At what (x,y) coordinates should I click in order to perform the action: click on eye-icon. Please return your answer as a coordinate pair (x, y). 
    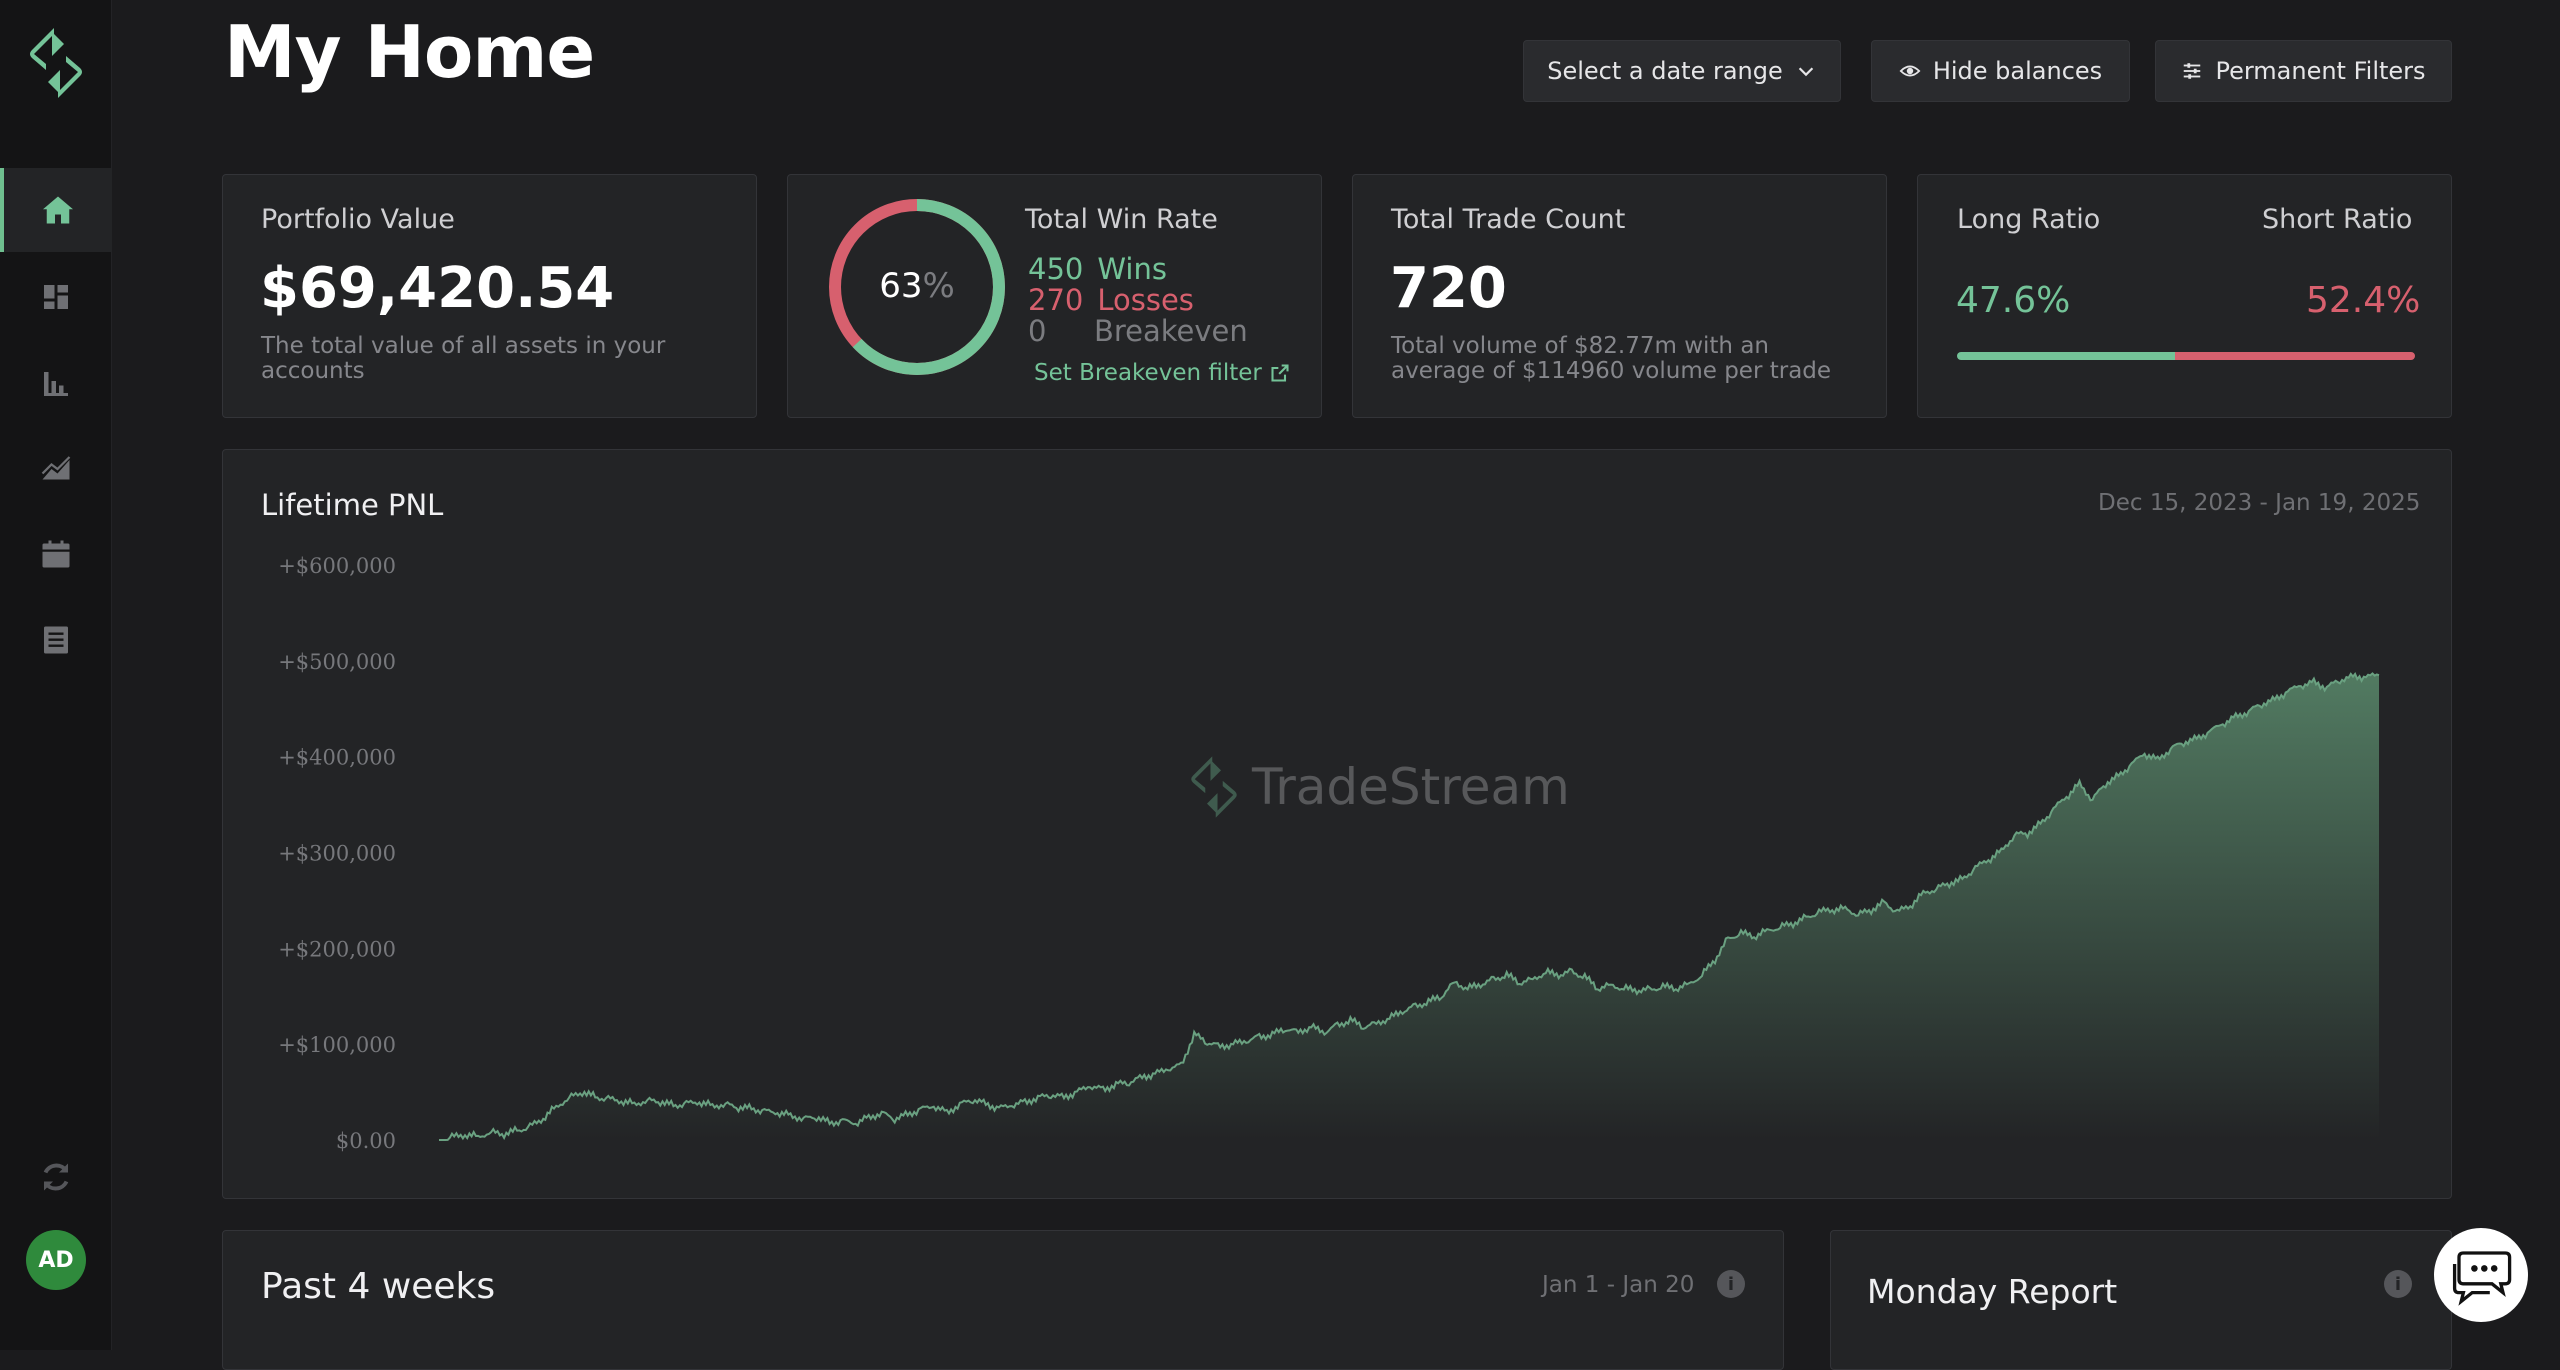
    Looking at the image, I should click on (1910, 71).